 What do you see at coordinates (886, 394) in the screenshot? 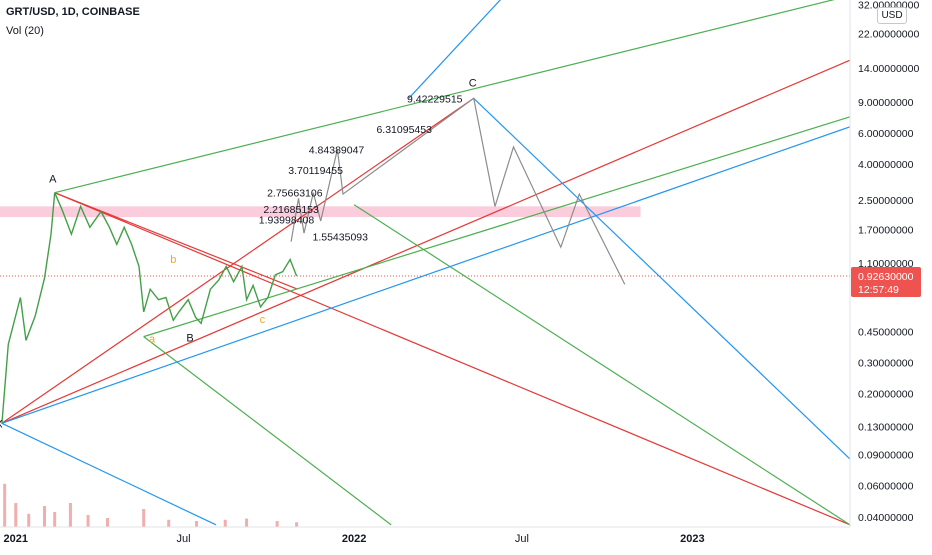
I see `price-tick-label: 0.20000000` at bounding box center [886, 394].